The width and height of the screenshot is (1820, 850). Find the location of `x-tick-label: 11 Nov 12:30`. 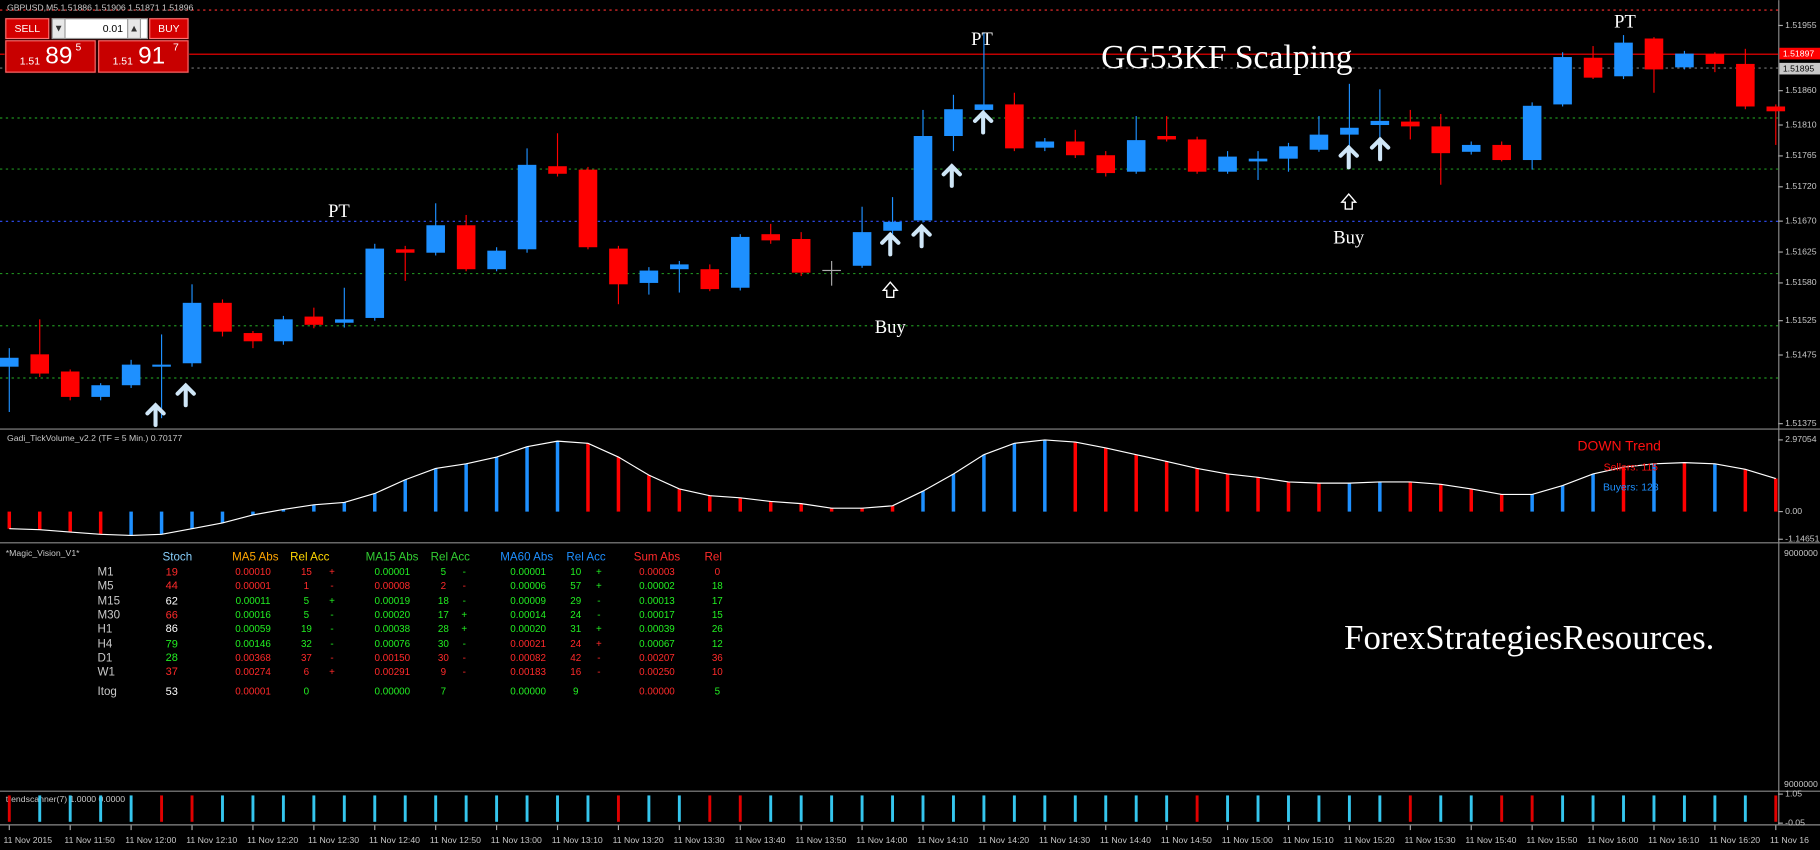

x-tick-label: 11 Nov 12:30 is located at coordinates (333, 840).